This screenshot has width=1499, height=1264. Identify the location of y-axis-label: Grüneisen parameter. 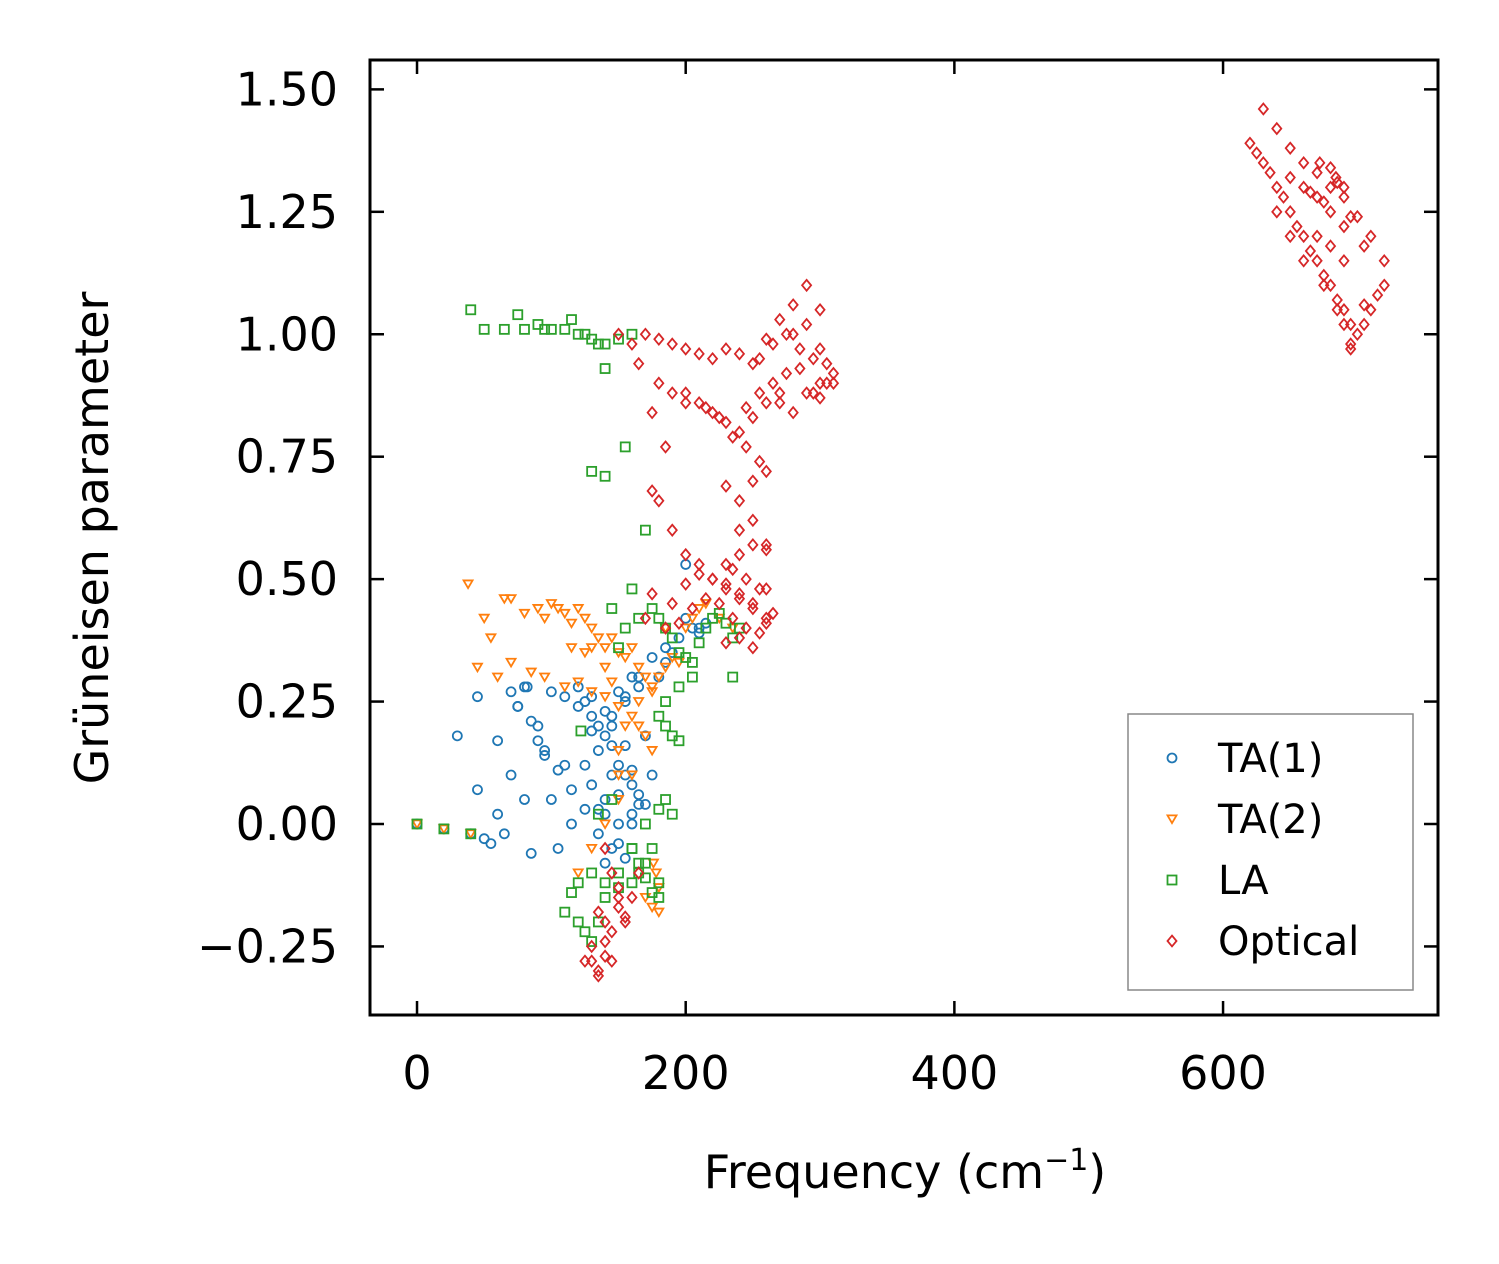
(92, 537).